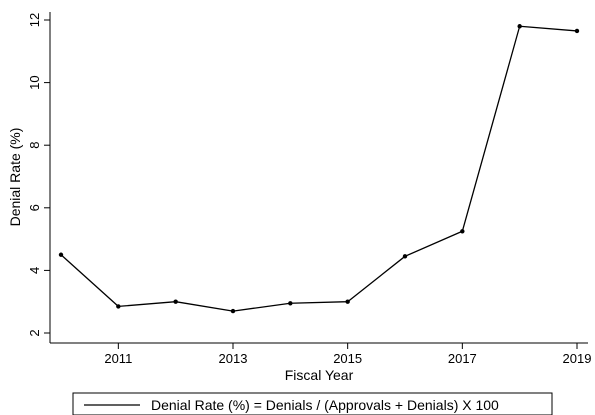 This screenshot has width=595, height=415. What do you see at coordinates (34, 207) in the screenshot?
I see `y-tick-label: 6` at bounding box center [34, 207].